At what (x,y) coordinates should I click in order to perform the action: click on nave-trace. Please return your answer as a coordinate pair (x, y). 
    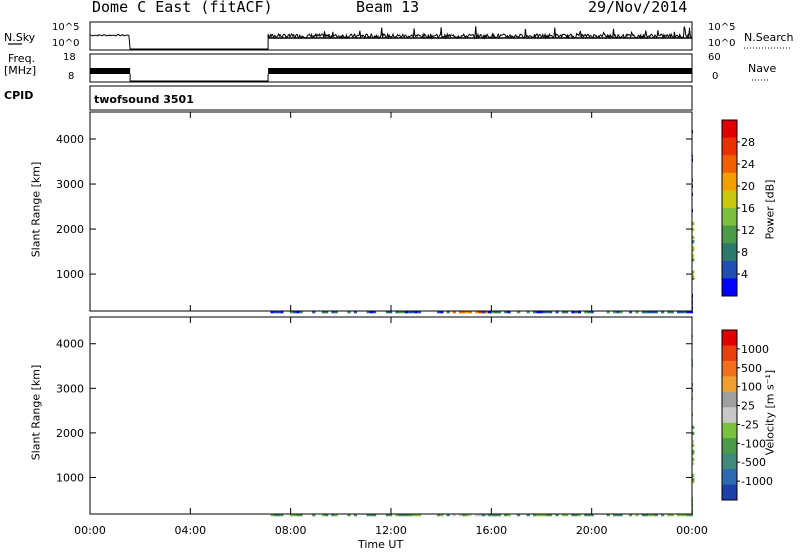
    Looking at the image, I should click on (199, 78).